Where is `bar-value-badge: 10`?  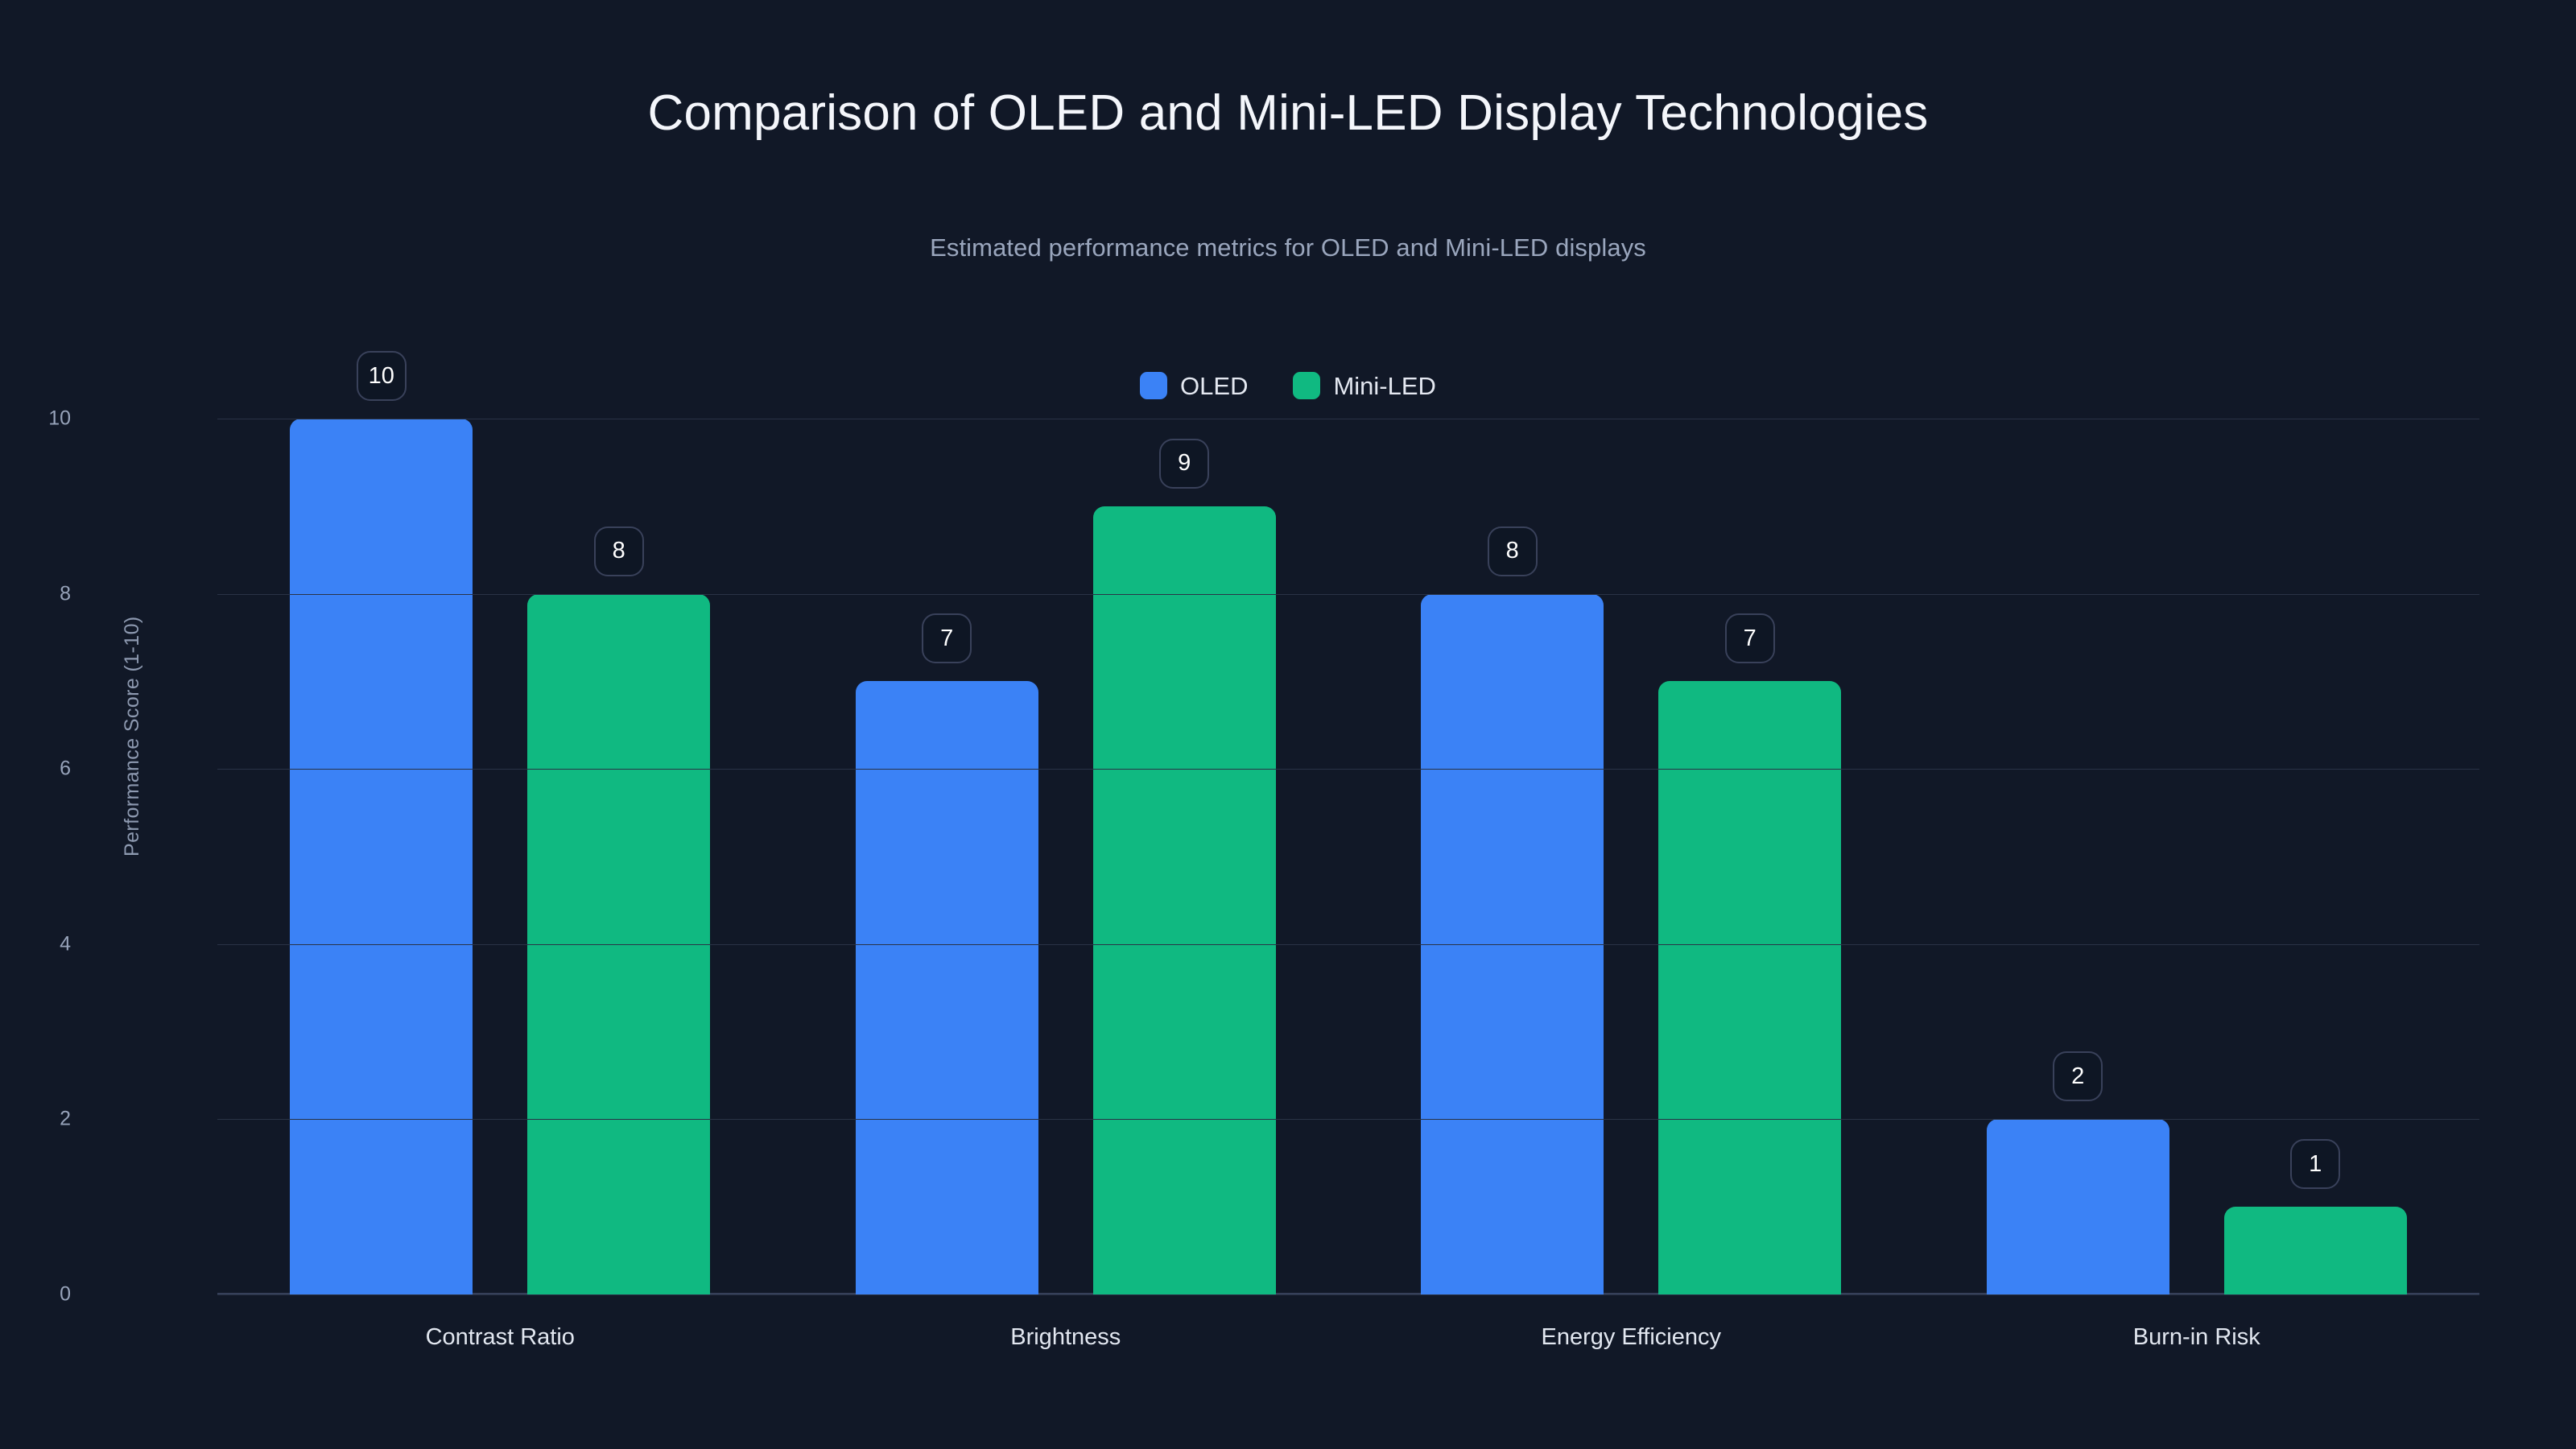
bar-value-badge: 10 is located at coordinates (381, 376).